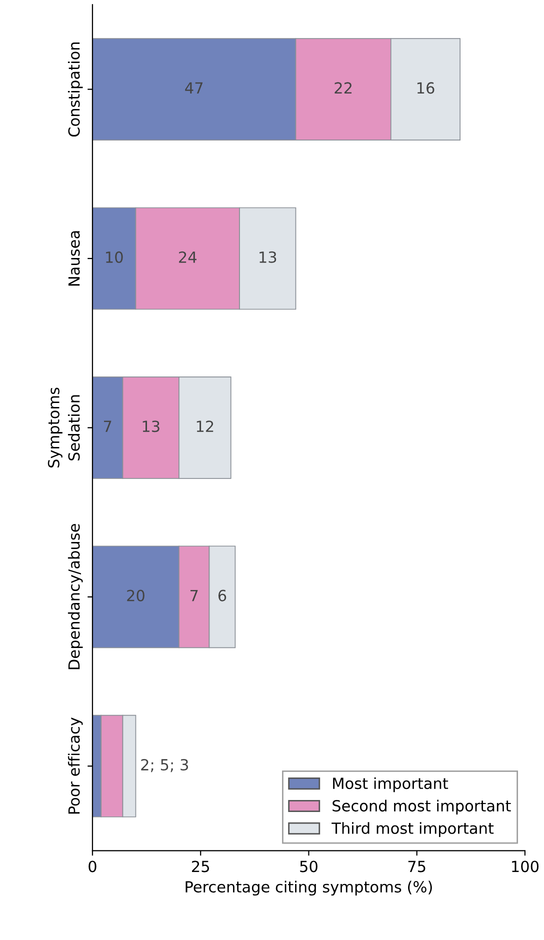 This screenshot has width=544, height=940. What do you see at coordinates (200, 866) in the screenshot?
I see `x-tick-label: 25` at bounding box center [200, 866].